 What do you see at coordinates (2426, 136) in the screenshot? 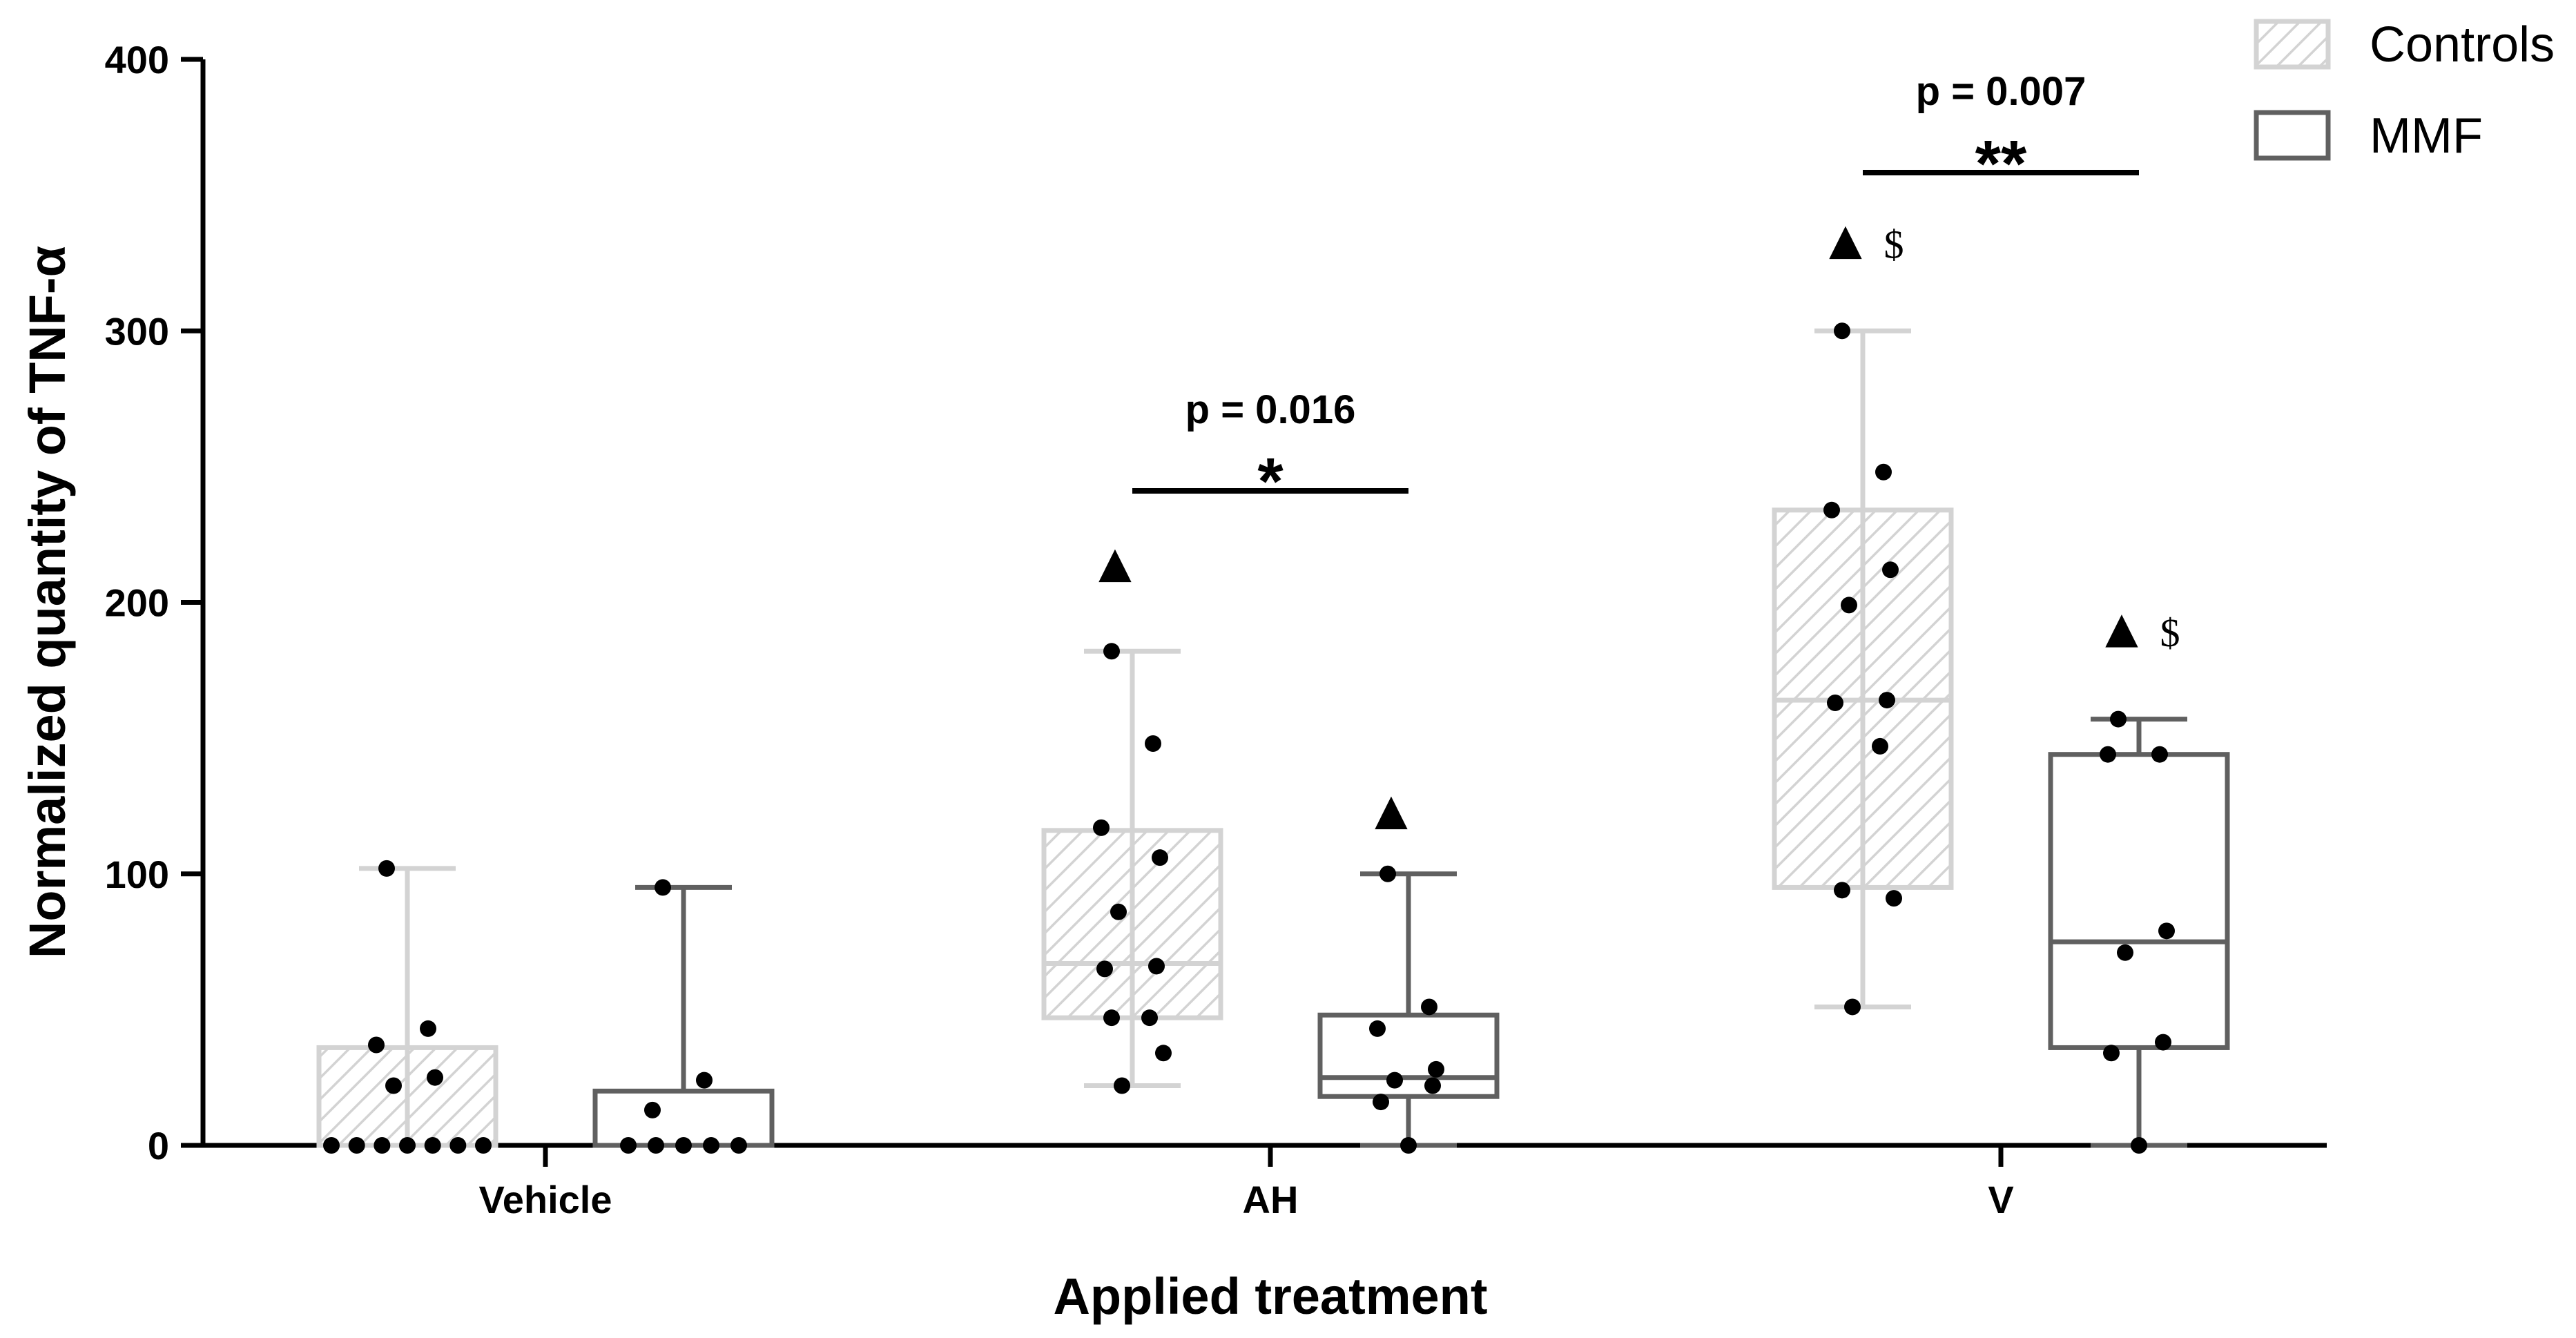
I see `legend-label-mmf: MMF` at bounding box center [2426, 136].